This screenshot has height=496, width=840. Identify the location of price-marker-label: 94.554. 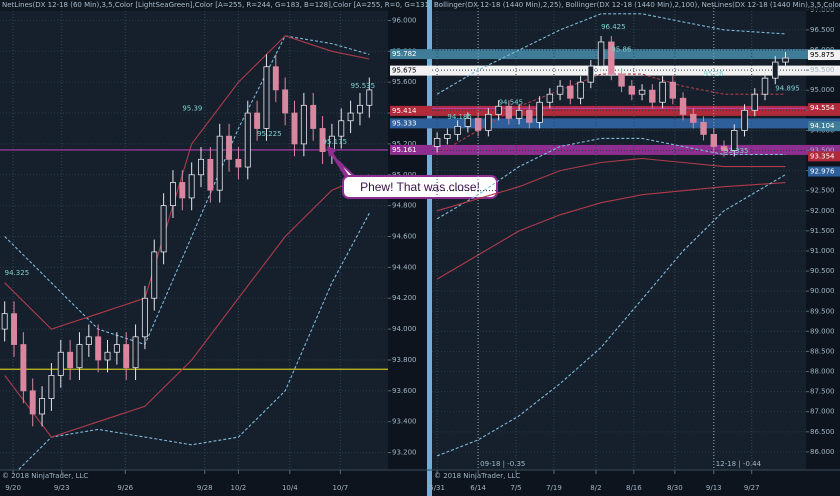
(822, 108).